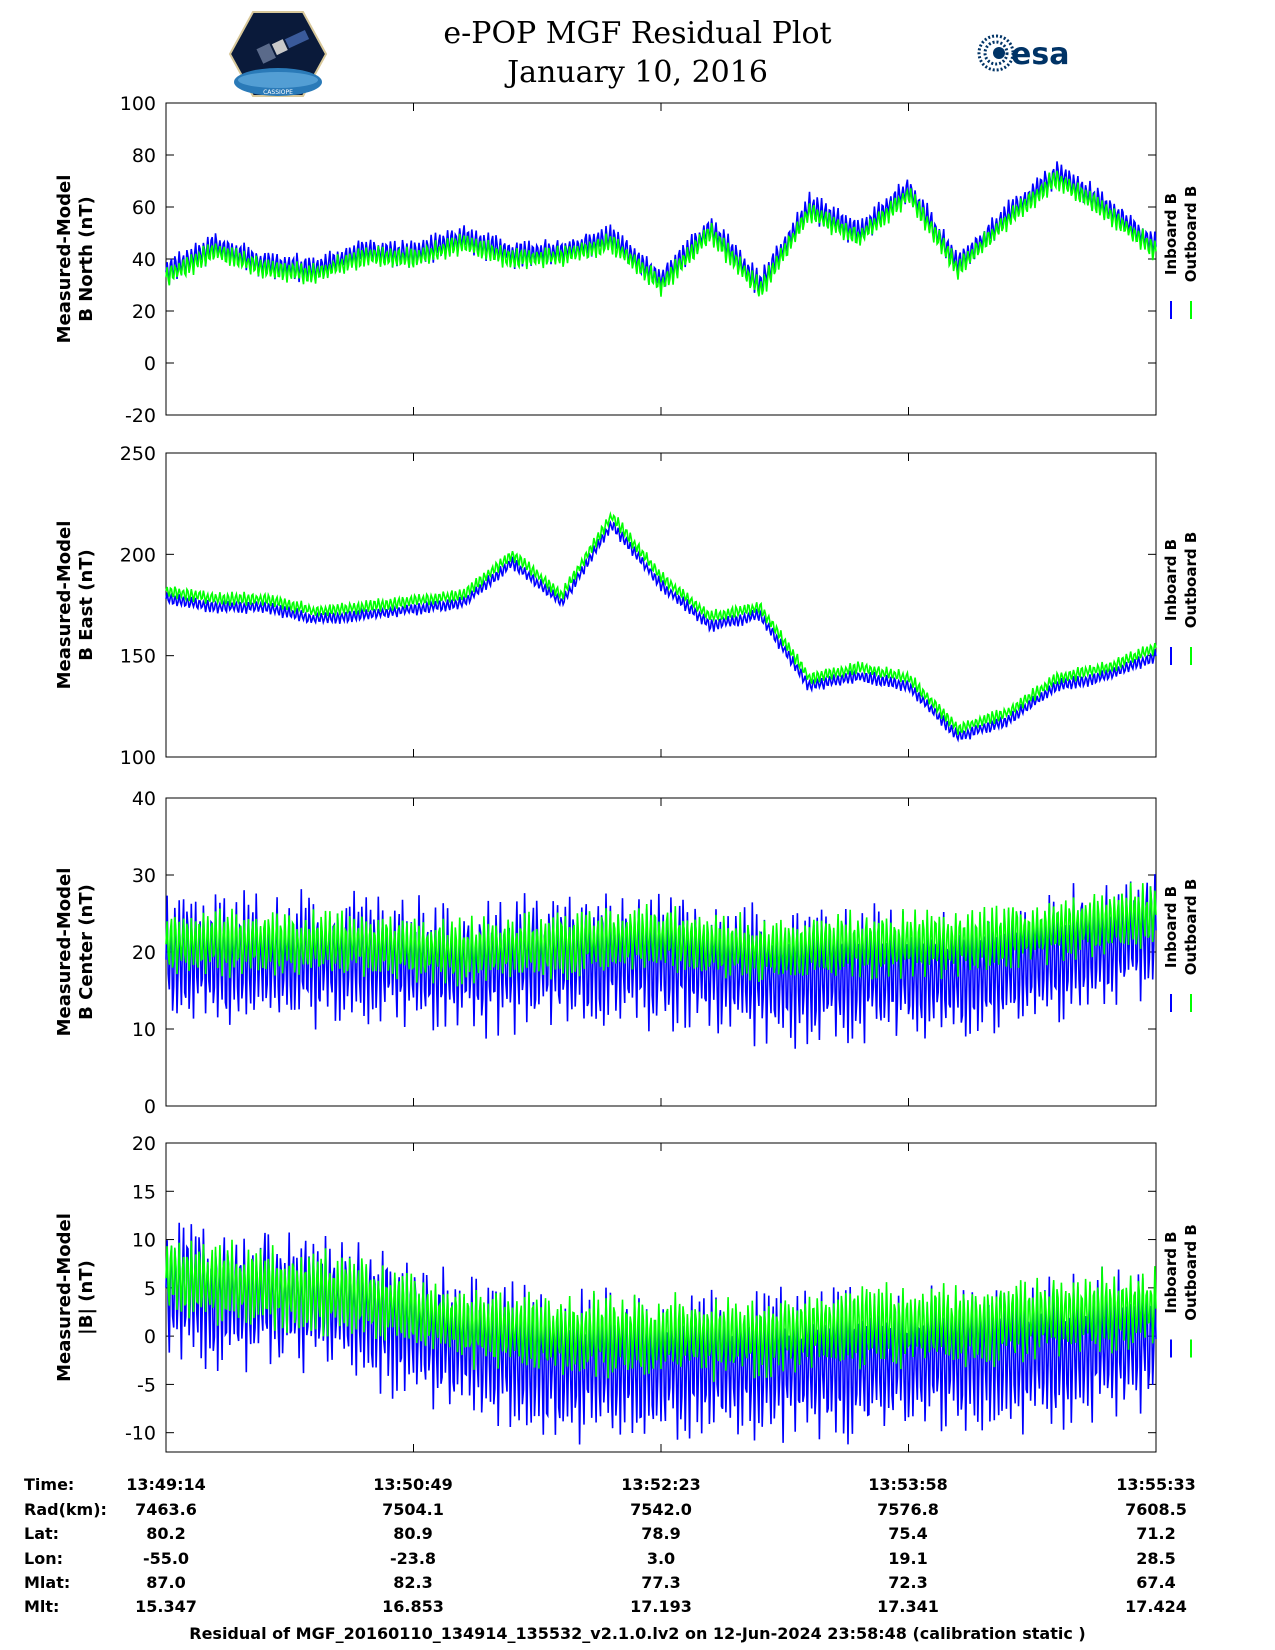 This screenshot has height=1650, width=1275. Describe the element at coordinates (908, 1533) in the screenshot. I see `table-cell: 75.4` at that location.